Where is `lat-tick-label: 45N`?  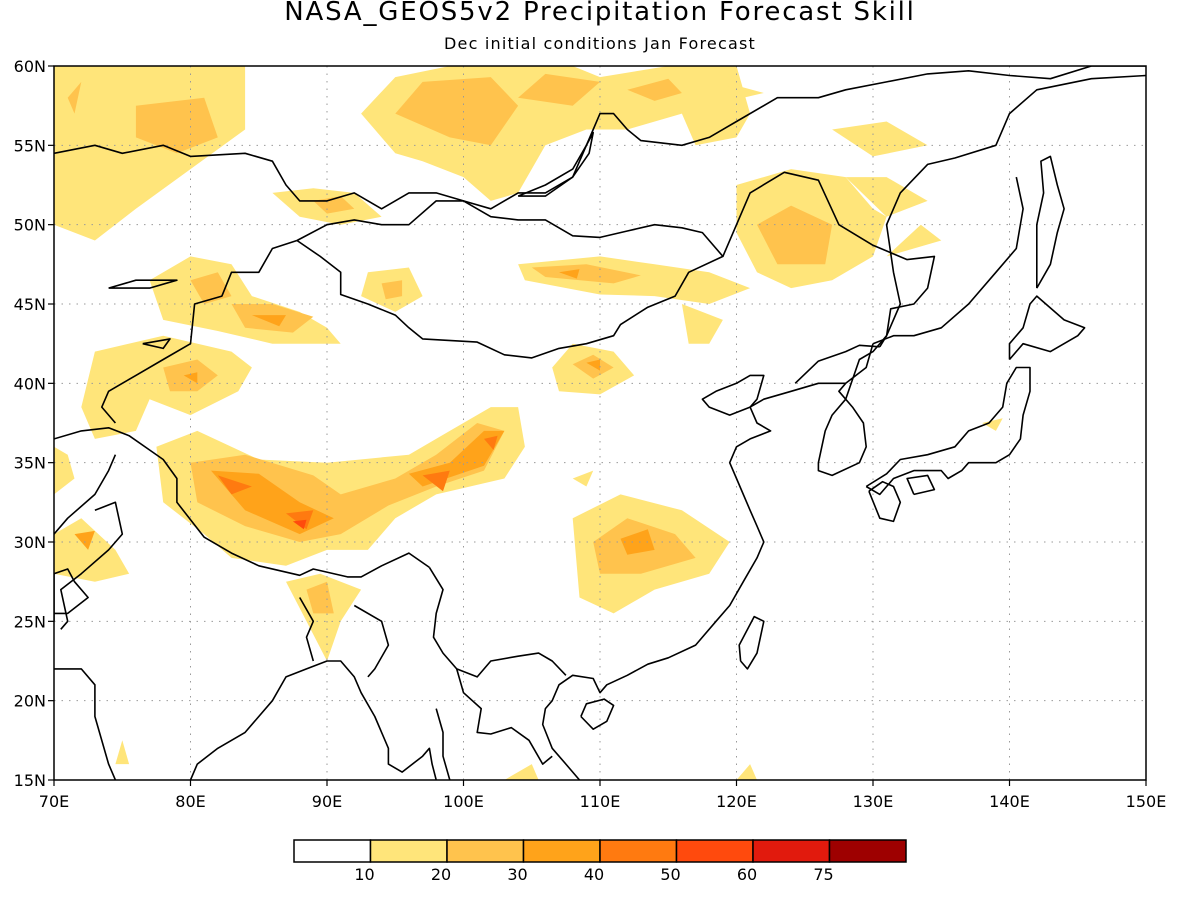 lat-tick-label: 45N is located at coordinates (30, 304).